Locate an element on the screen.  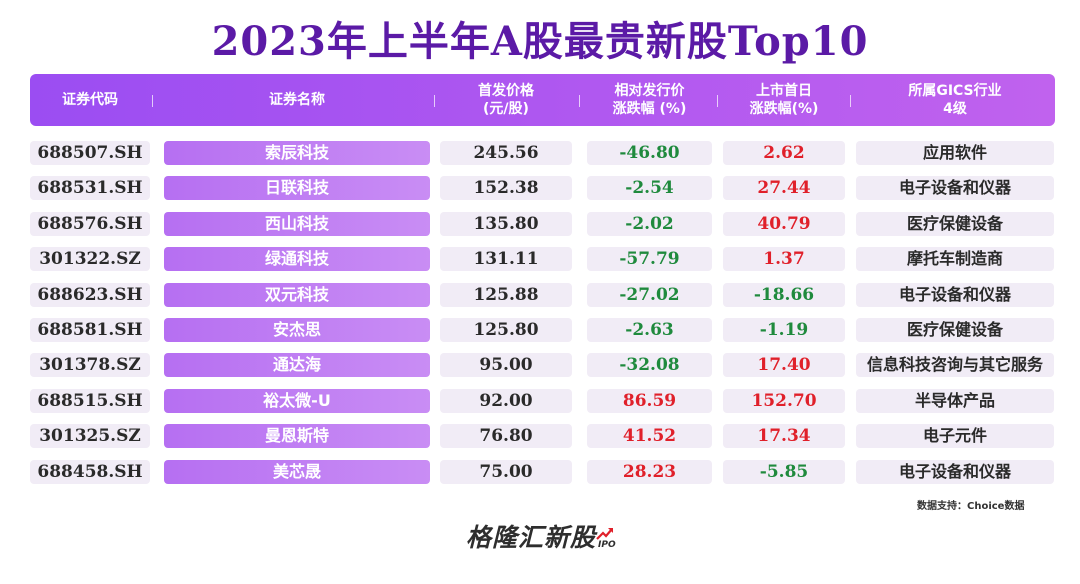
table-row: 301325.SZ 曼恩斯特 76.80 41.52 17.34 电子元件 is located at coordinates (542, 436).